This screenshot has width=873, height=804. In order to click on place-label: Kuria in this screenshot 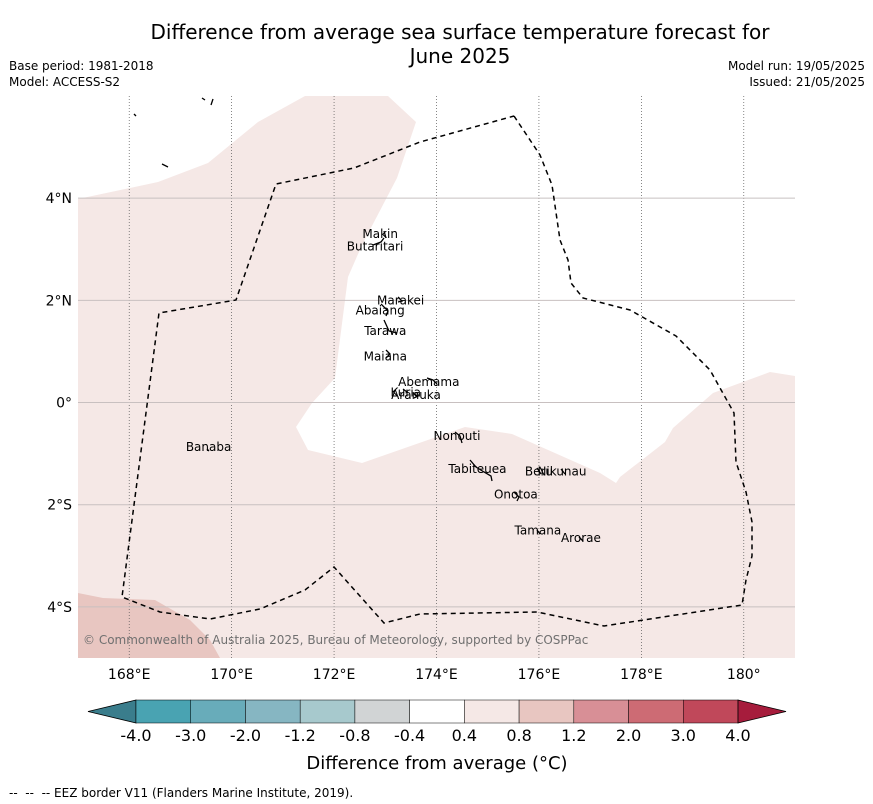, I will do `click(406, 392)`.